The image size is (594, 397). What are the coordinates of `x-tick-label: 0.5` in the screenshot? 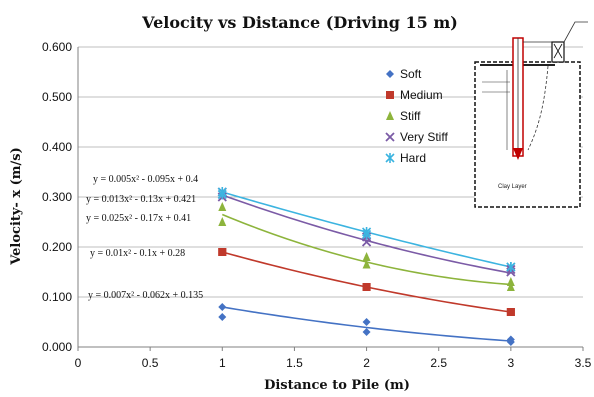 It's located at (150, 363).